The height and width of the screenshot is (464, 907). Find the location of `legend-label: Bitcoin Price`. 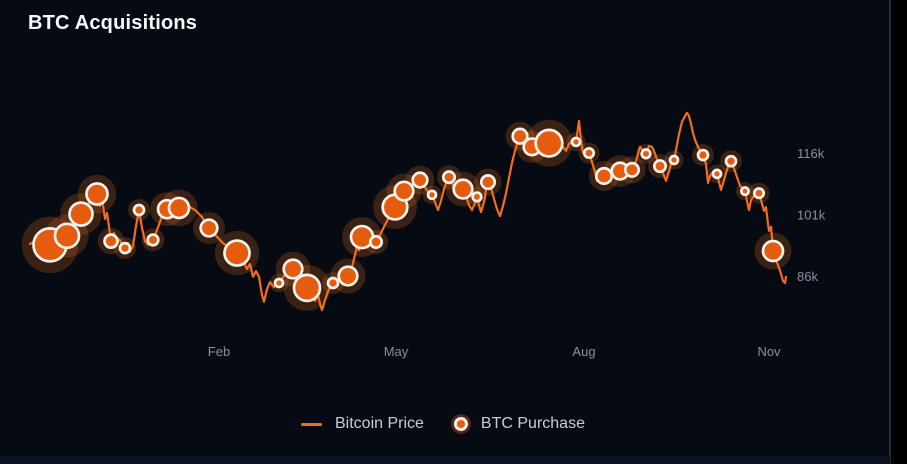

legend-label: Bitcoin Price is located at coordinates (379, 423).